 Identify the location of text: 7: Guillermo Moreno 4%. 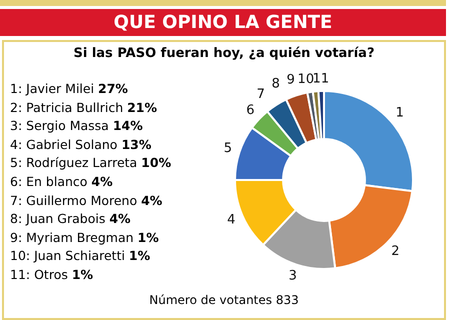
(86, 200).